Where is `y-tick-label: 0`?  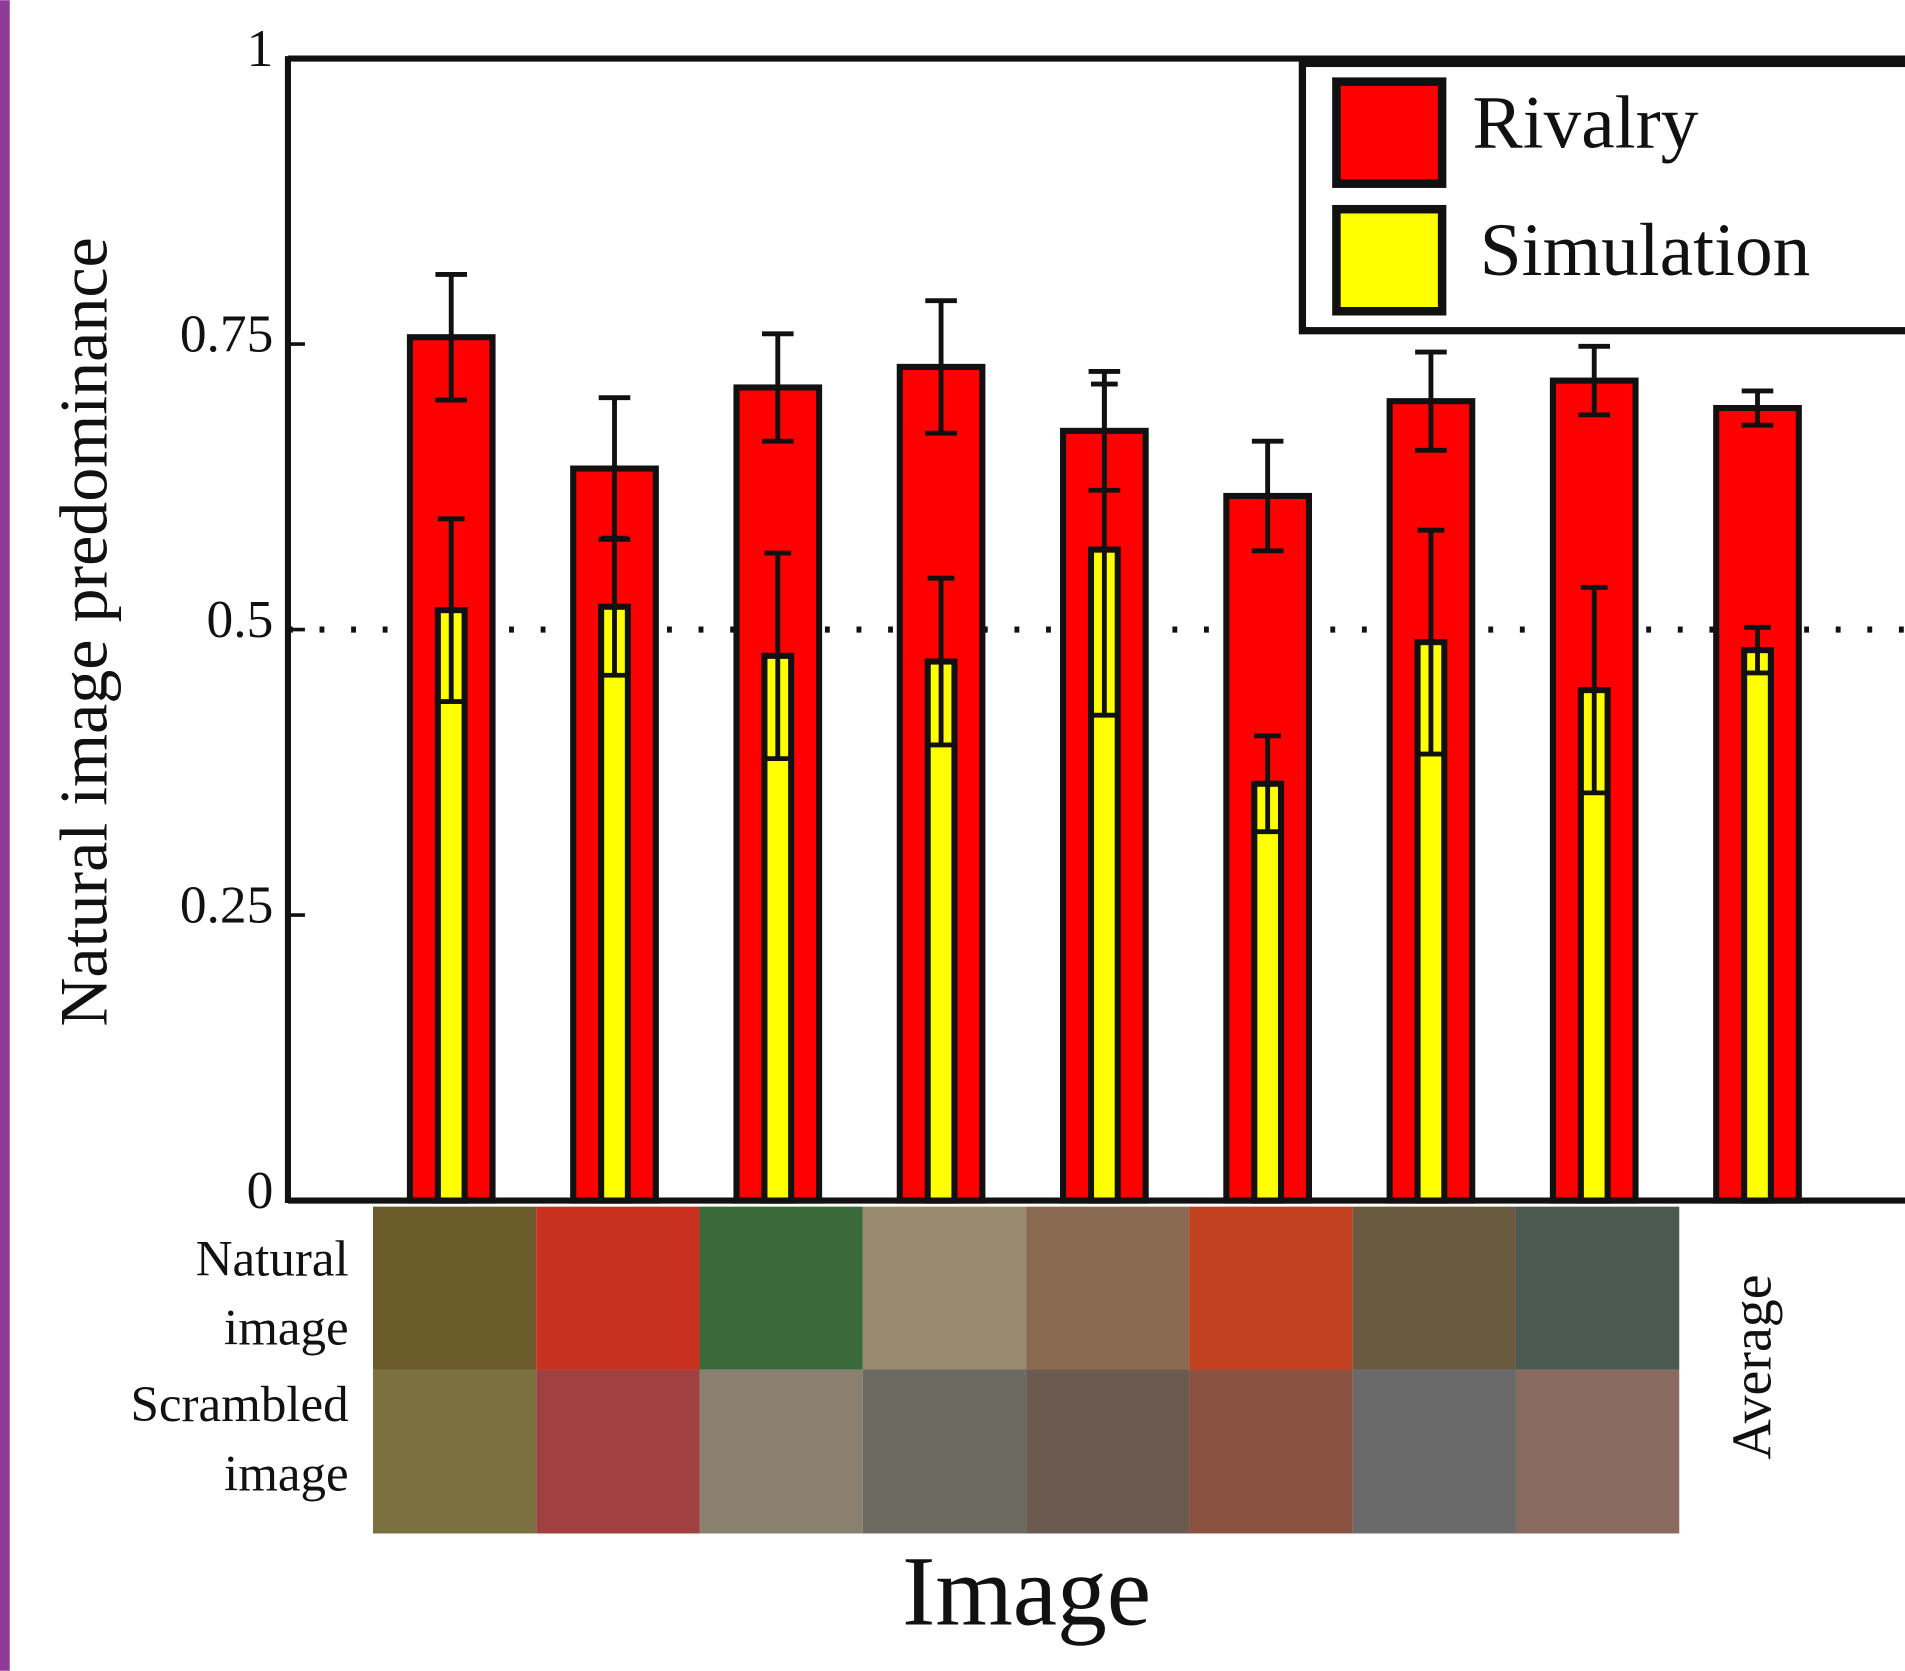 y-tick-label: 0 is located at coordinates (260, 1190).